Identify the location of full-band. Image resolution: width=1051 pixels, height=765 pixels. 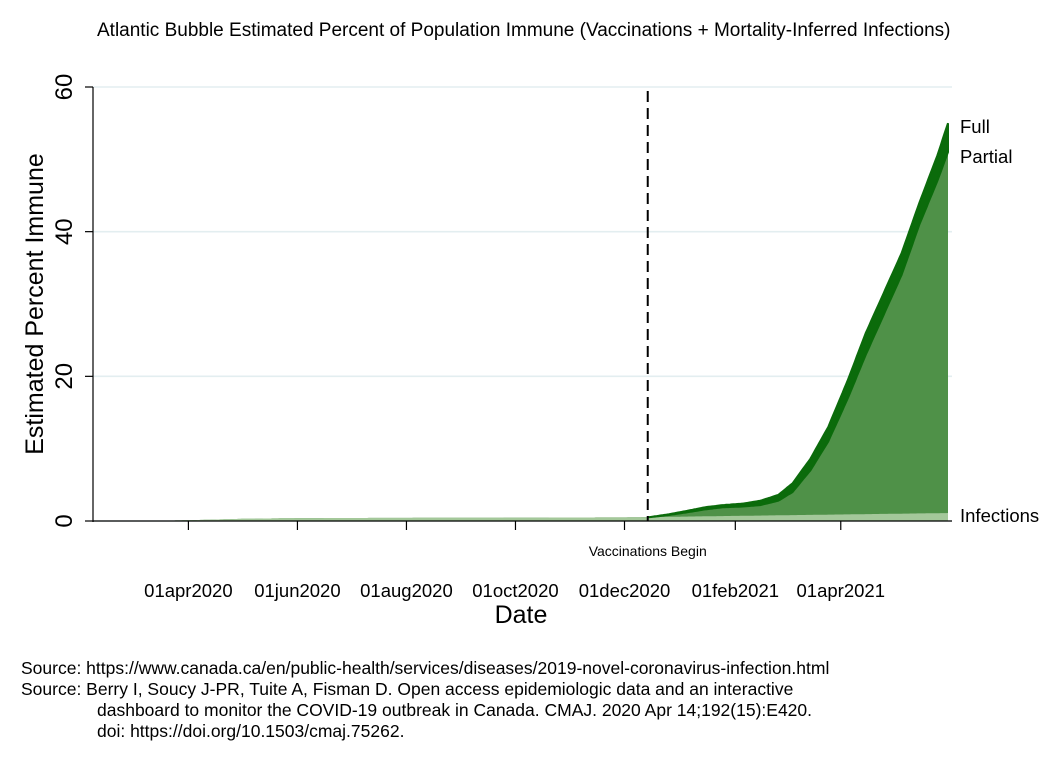
(798, 320).